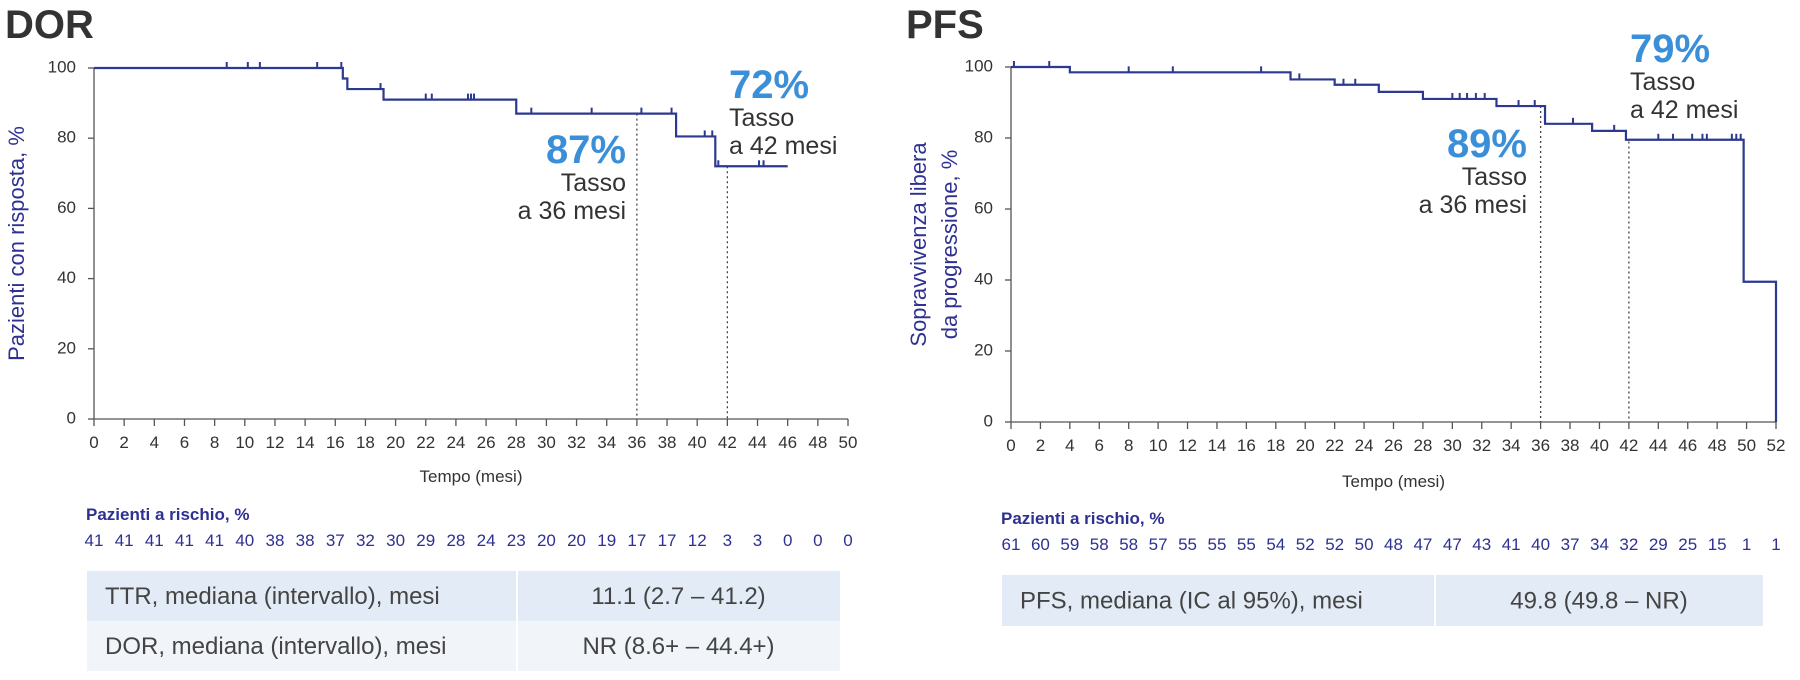 The width and height of the screenshot is (1800, 680). I want to click on at-risk-value: 32, so click(365, 540).